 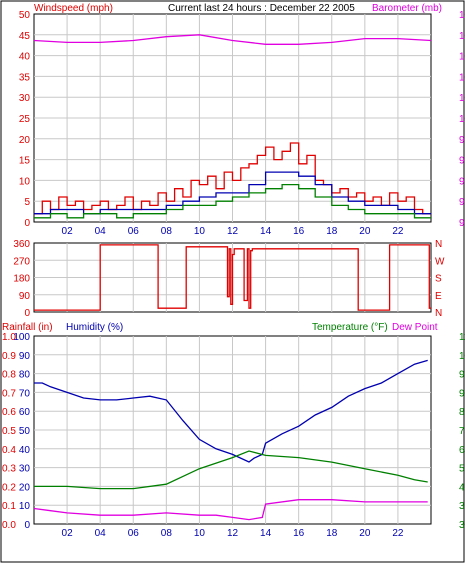 What do you see at coordinates (415, 327) in the screenshot?
I see `dewpoint-axis-label: Dew Point` at bounding box center [415, 327].